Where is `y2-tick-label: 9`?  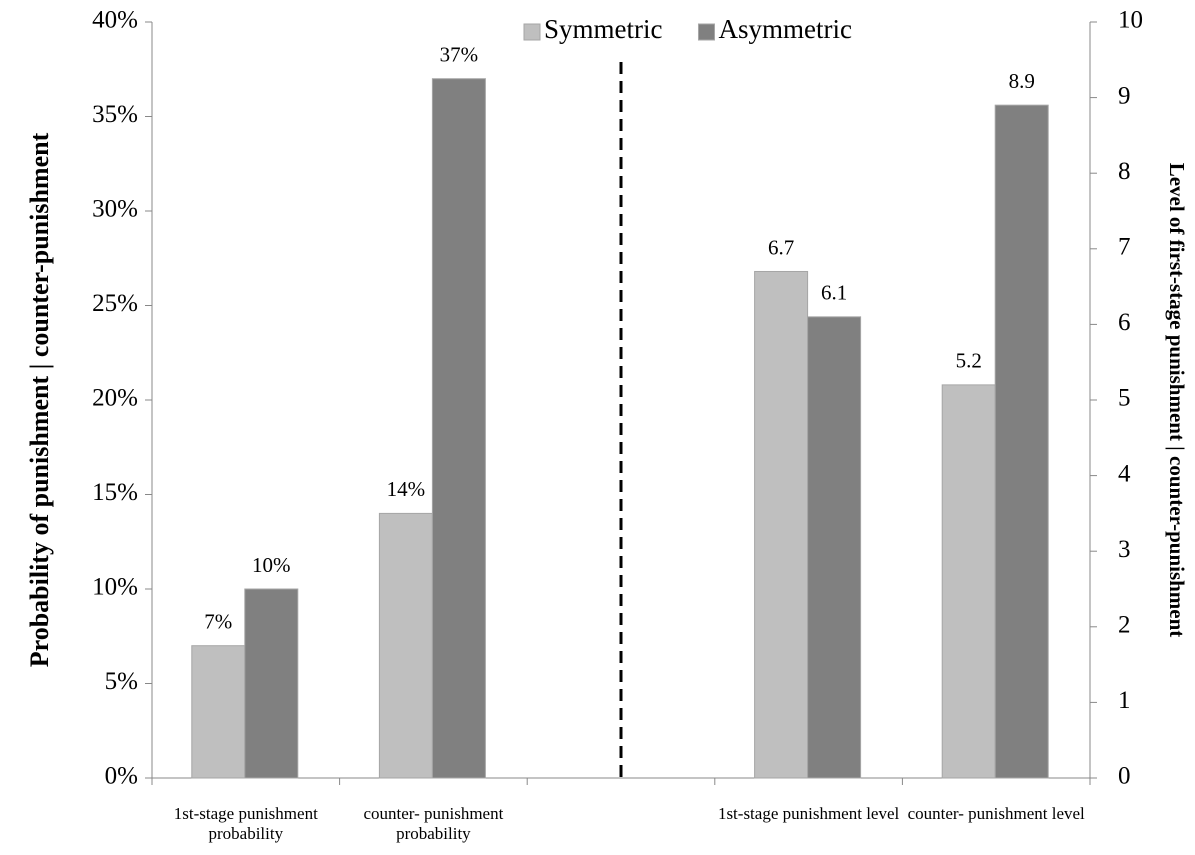 y2-tick-label: 9 is located at coordinates (1124, 95).